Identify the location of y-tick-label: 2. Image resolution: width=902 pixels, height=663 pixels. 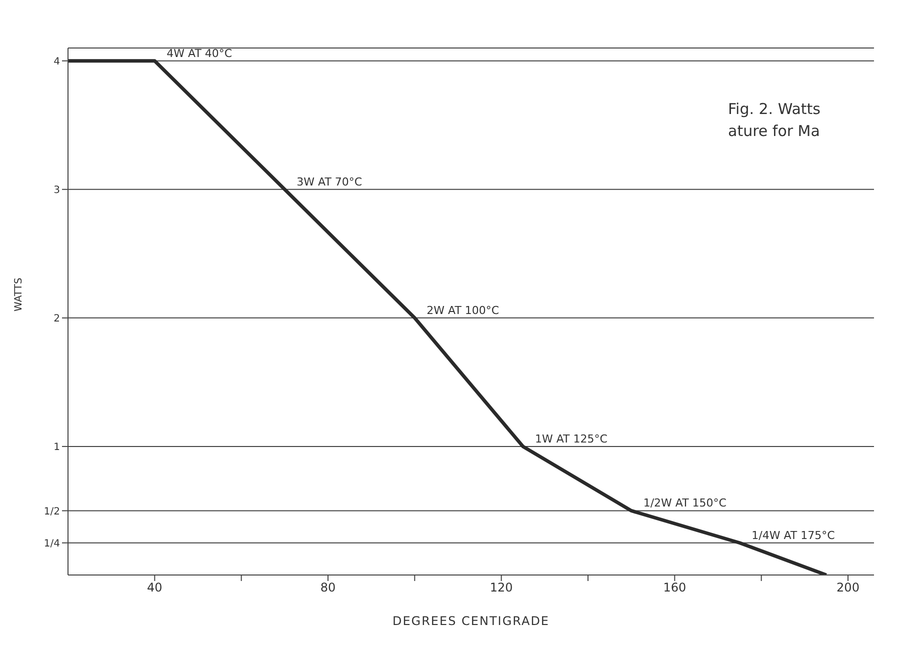
(57, 318).